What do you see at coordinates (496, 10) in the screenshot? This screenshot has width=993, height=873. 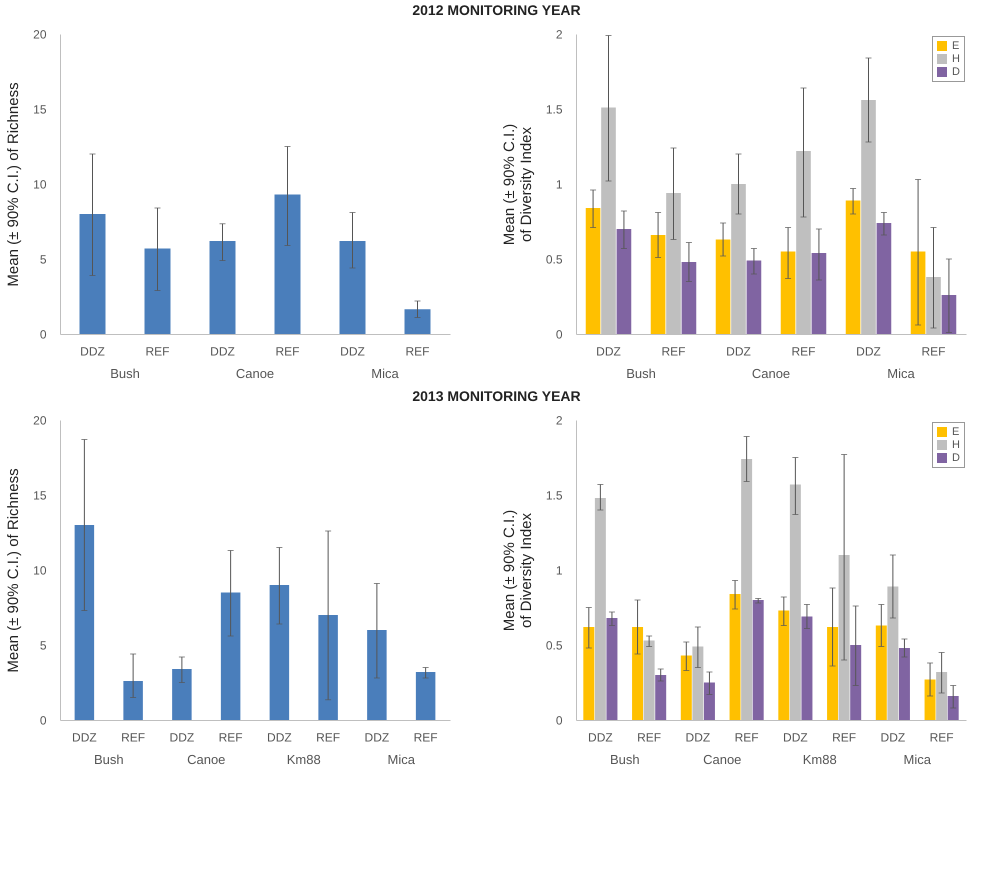 I see `text: 2012 MONITORING YEAR` at bounding box center [496, 10].